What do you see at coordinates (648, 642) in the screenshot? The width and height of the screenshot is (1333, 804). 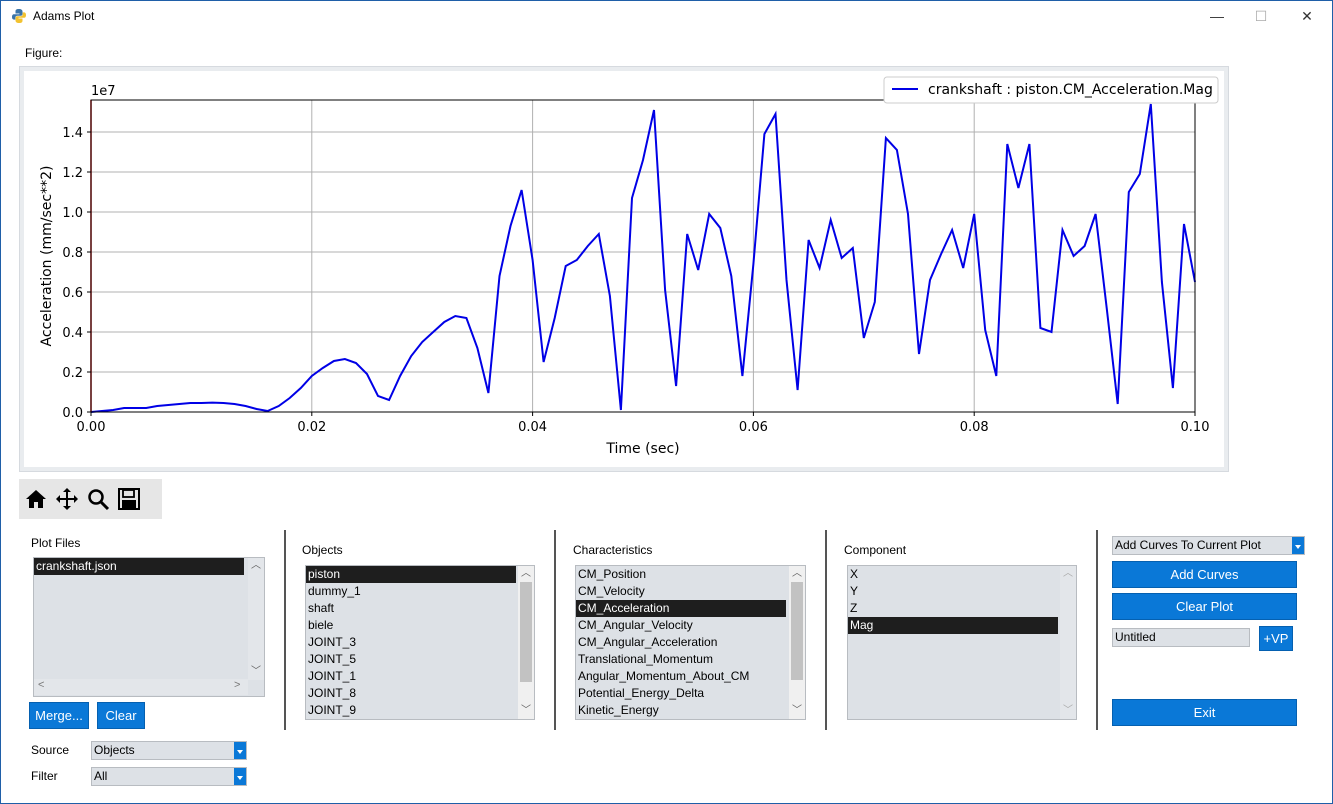 I see `list-item: CM_Angular_Acceleration` at bounding box center [648, 642].